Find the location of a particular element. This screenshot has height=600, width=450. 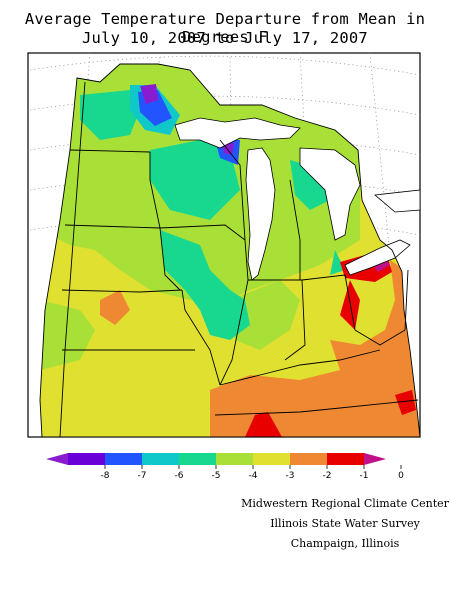

legend-tick-label: -7 is located at coordinates (142, 476).